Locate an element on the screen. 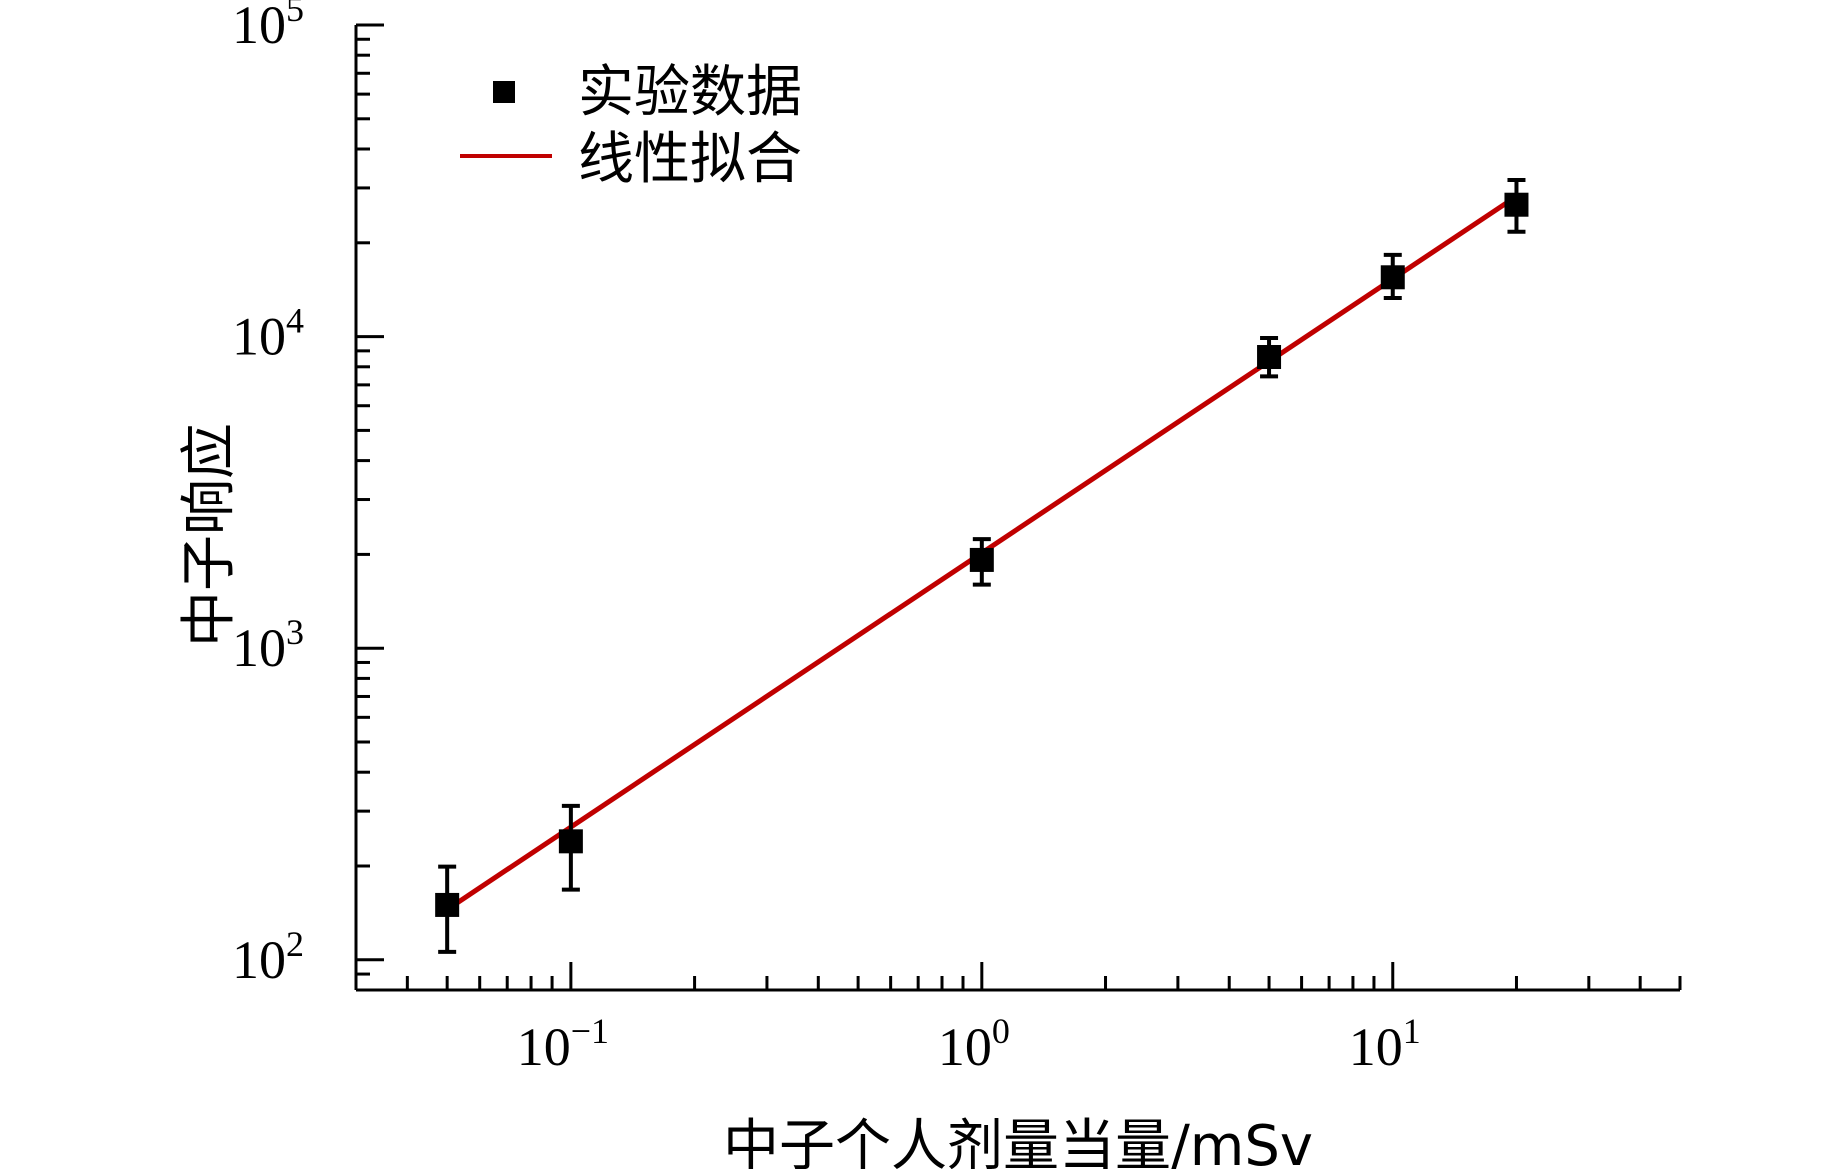 The height and width of the screenshot is (1169, 1843). legend: 实验数据 线性拟合 is located at coordinates (631, 126).